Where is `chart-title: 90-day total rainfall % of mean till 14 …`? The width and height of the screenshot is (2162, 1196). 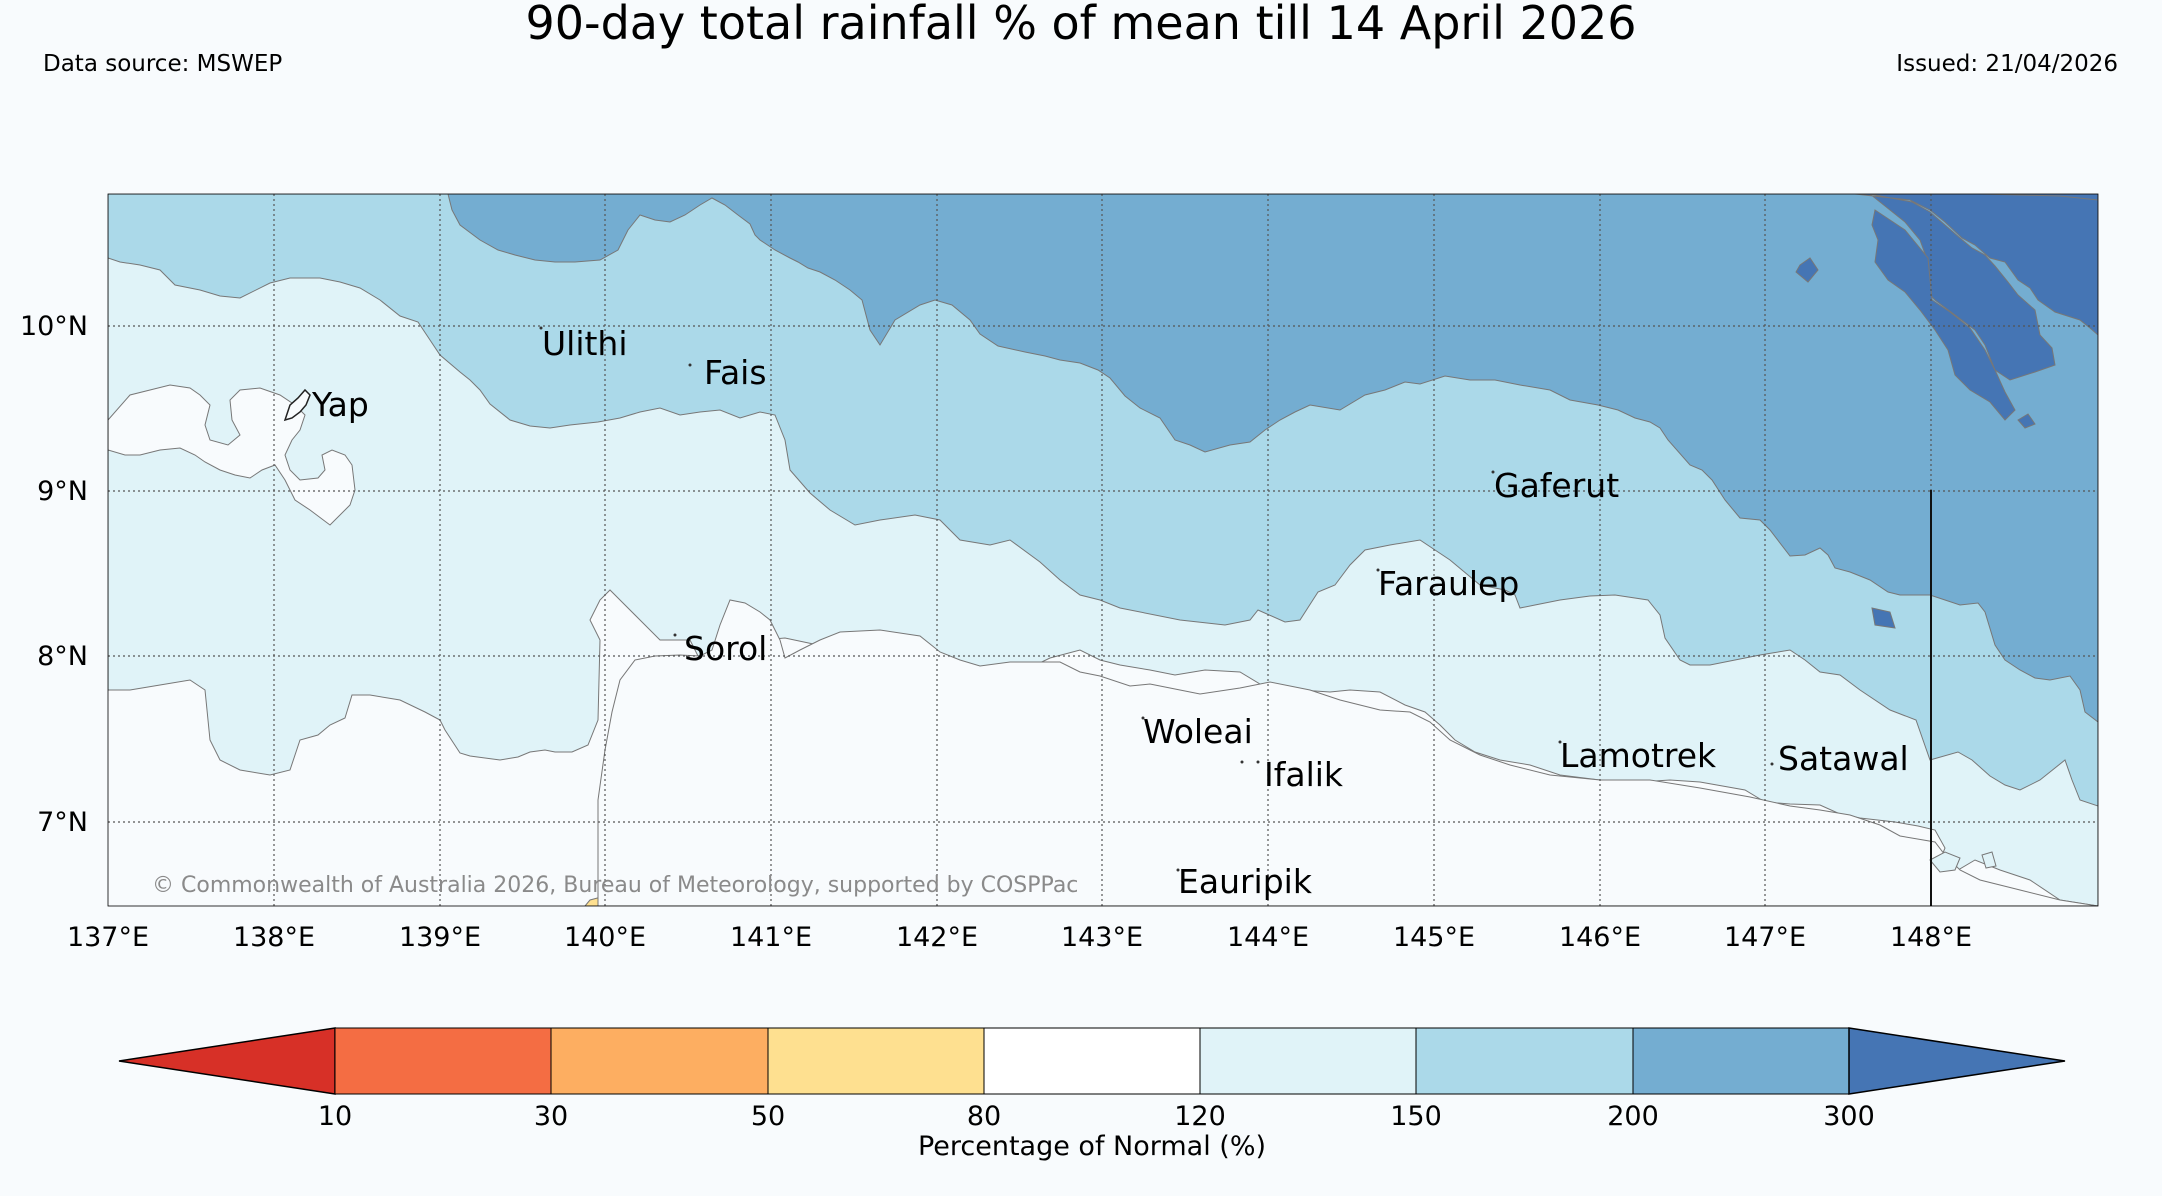
chart-title: 90-day total rainfall % of mean till 14 … is located at coordinates (1081, 25).